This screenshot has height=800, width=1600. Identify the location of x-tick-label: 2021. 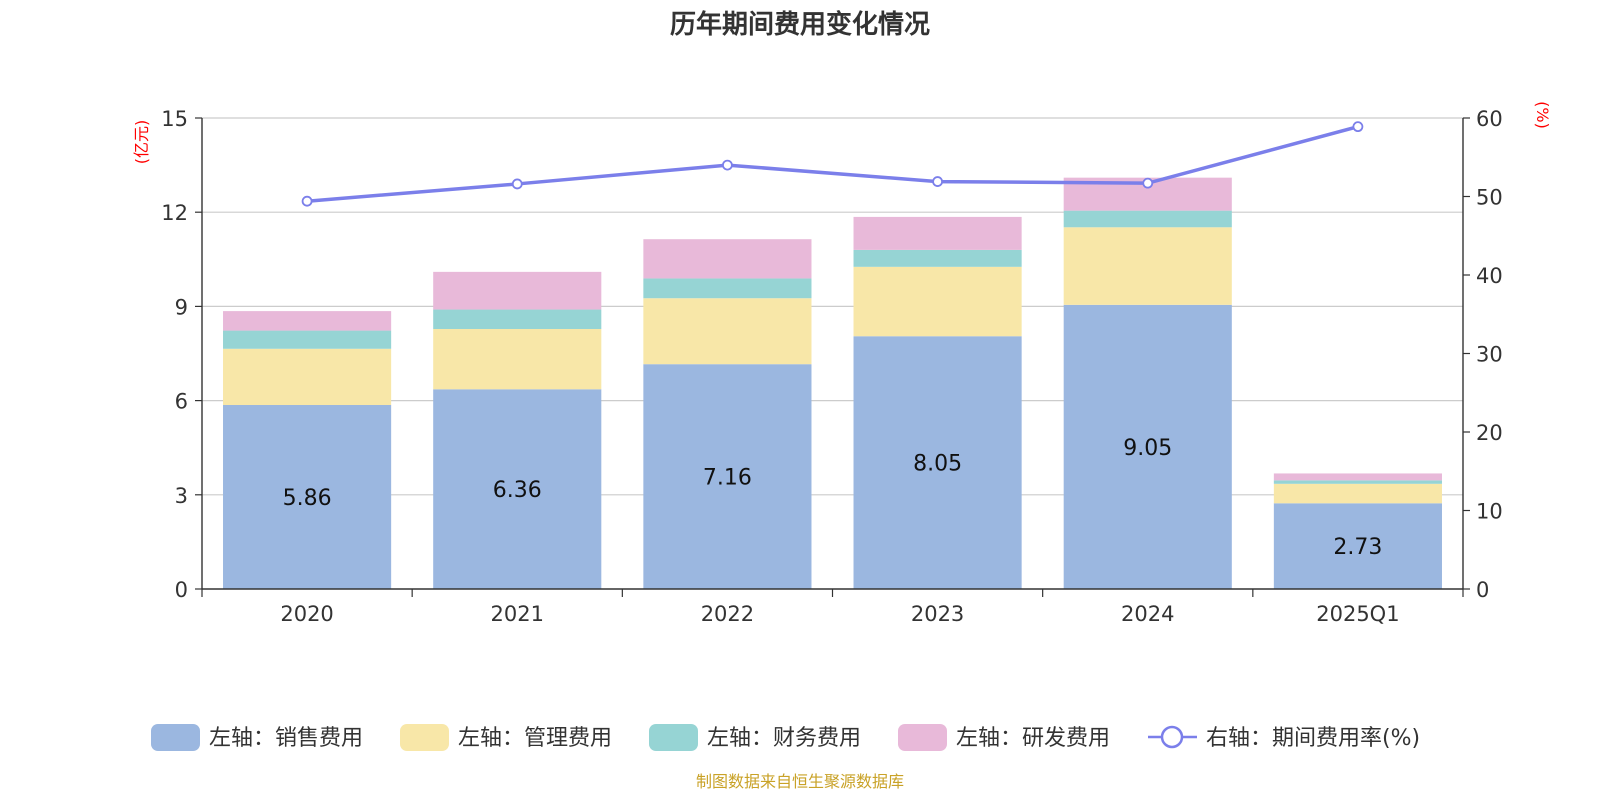
(517, 614).